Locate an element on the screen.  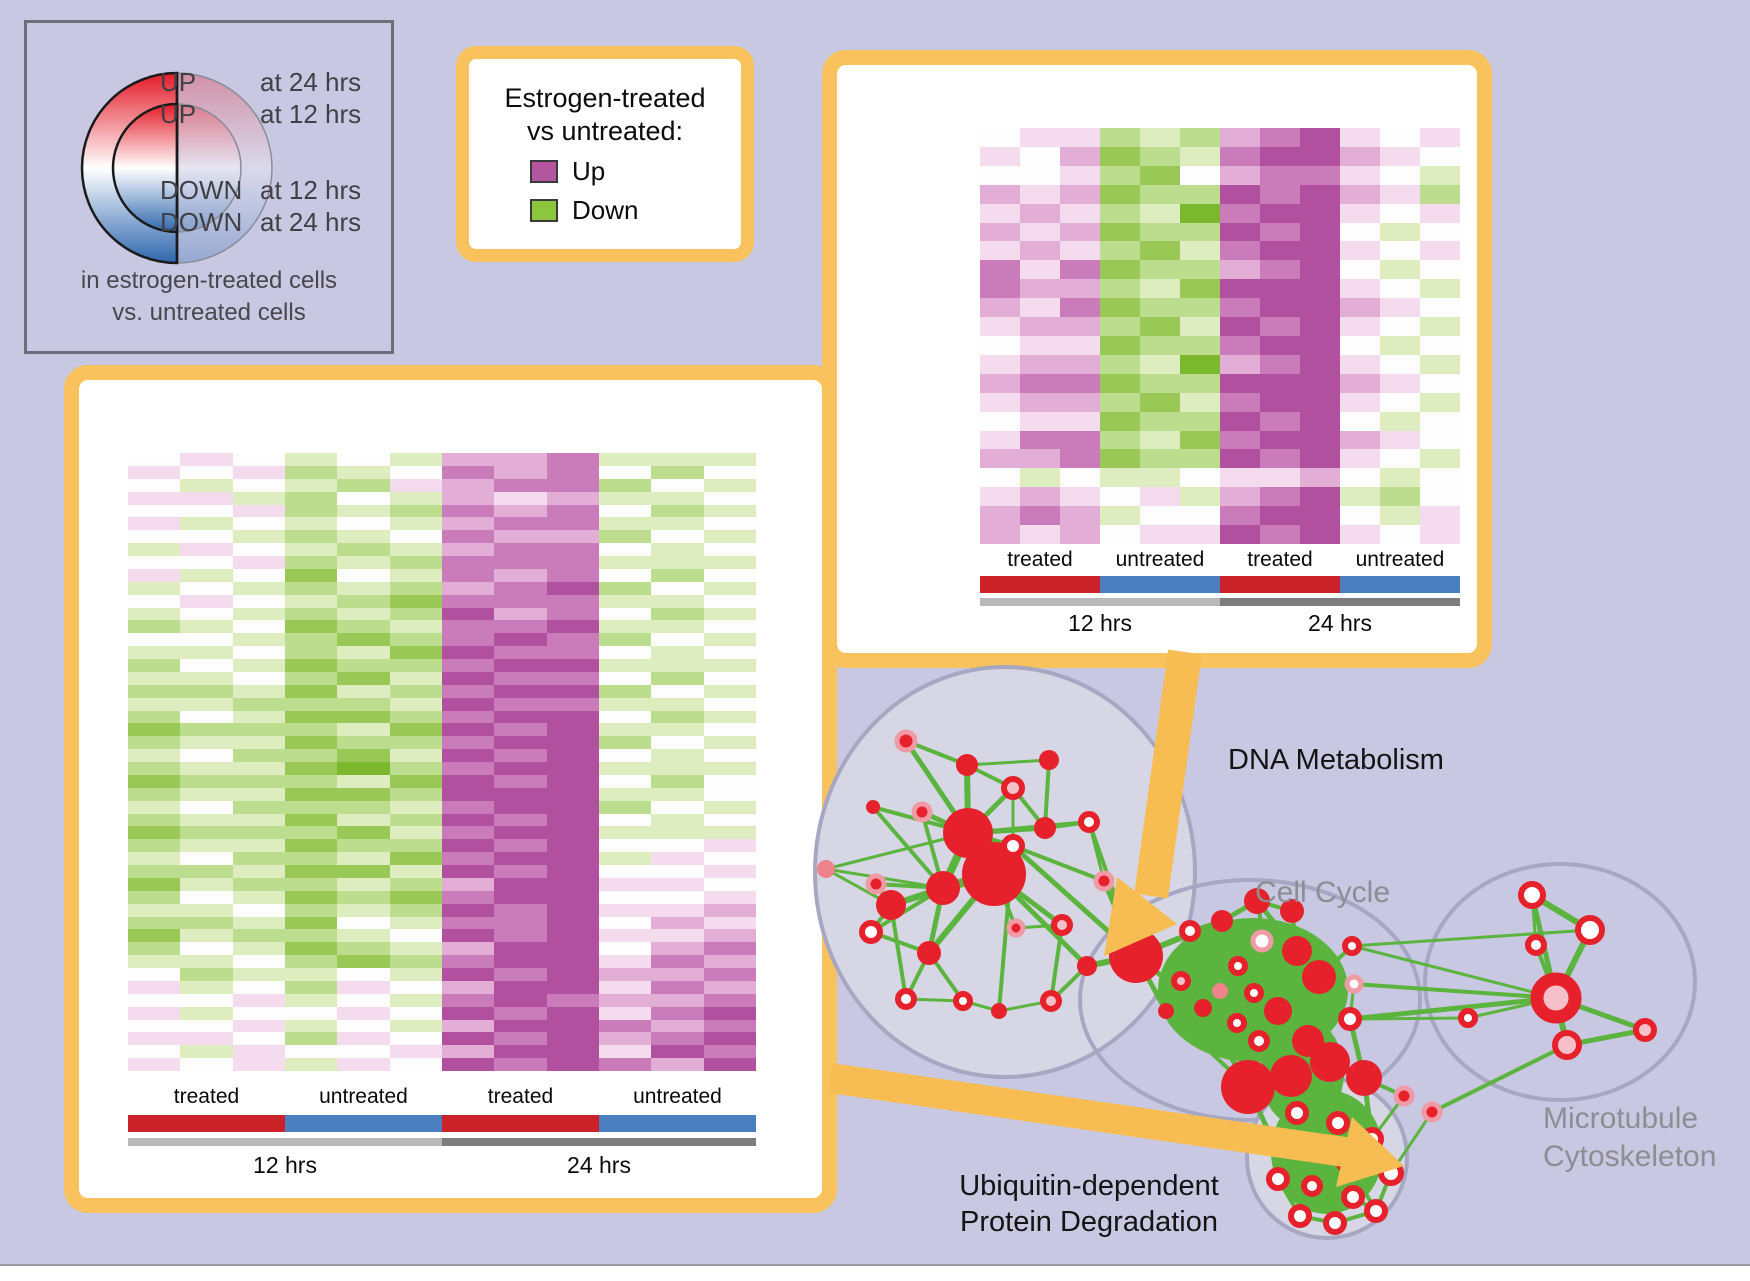
arrow-shaft-apc-to-ubiquitin is located at coordinates (1087, 1115).